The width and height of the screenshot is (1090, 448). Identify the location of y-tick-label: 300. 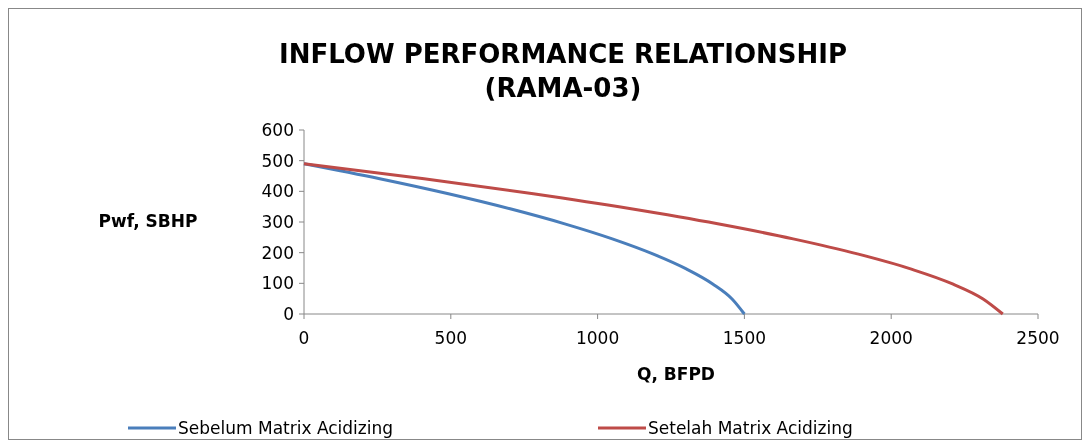
(277, 221).